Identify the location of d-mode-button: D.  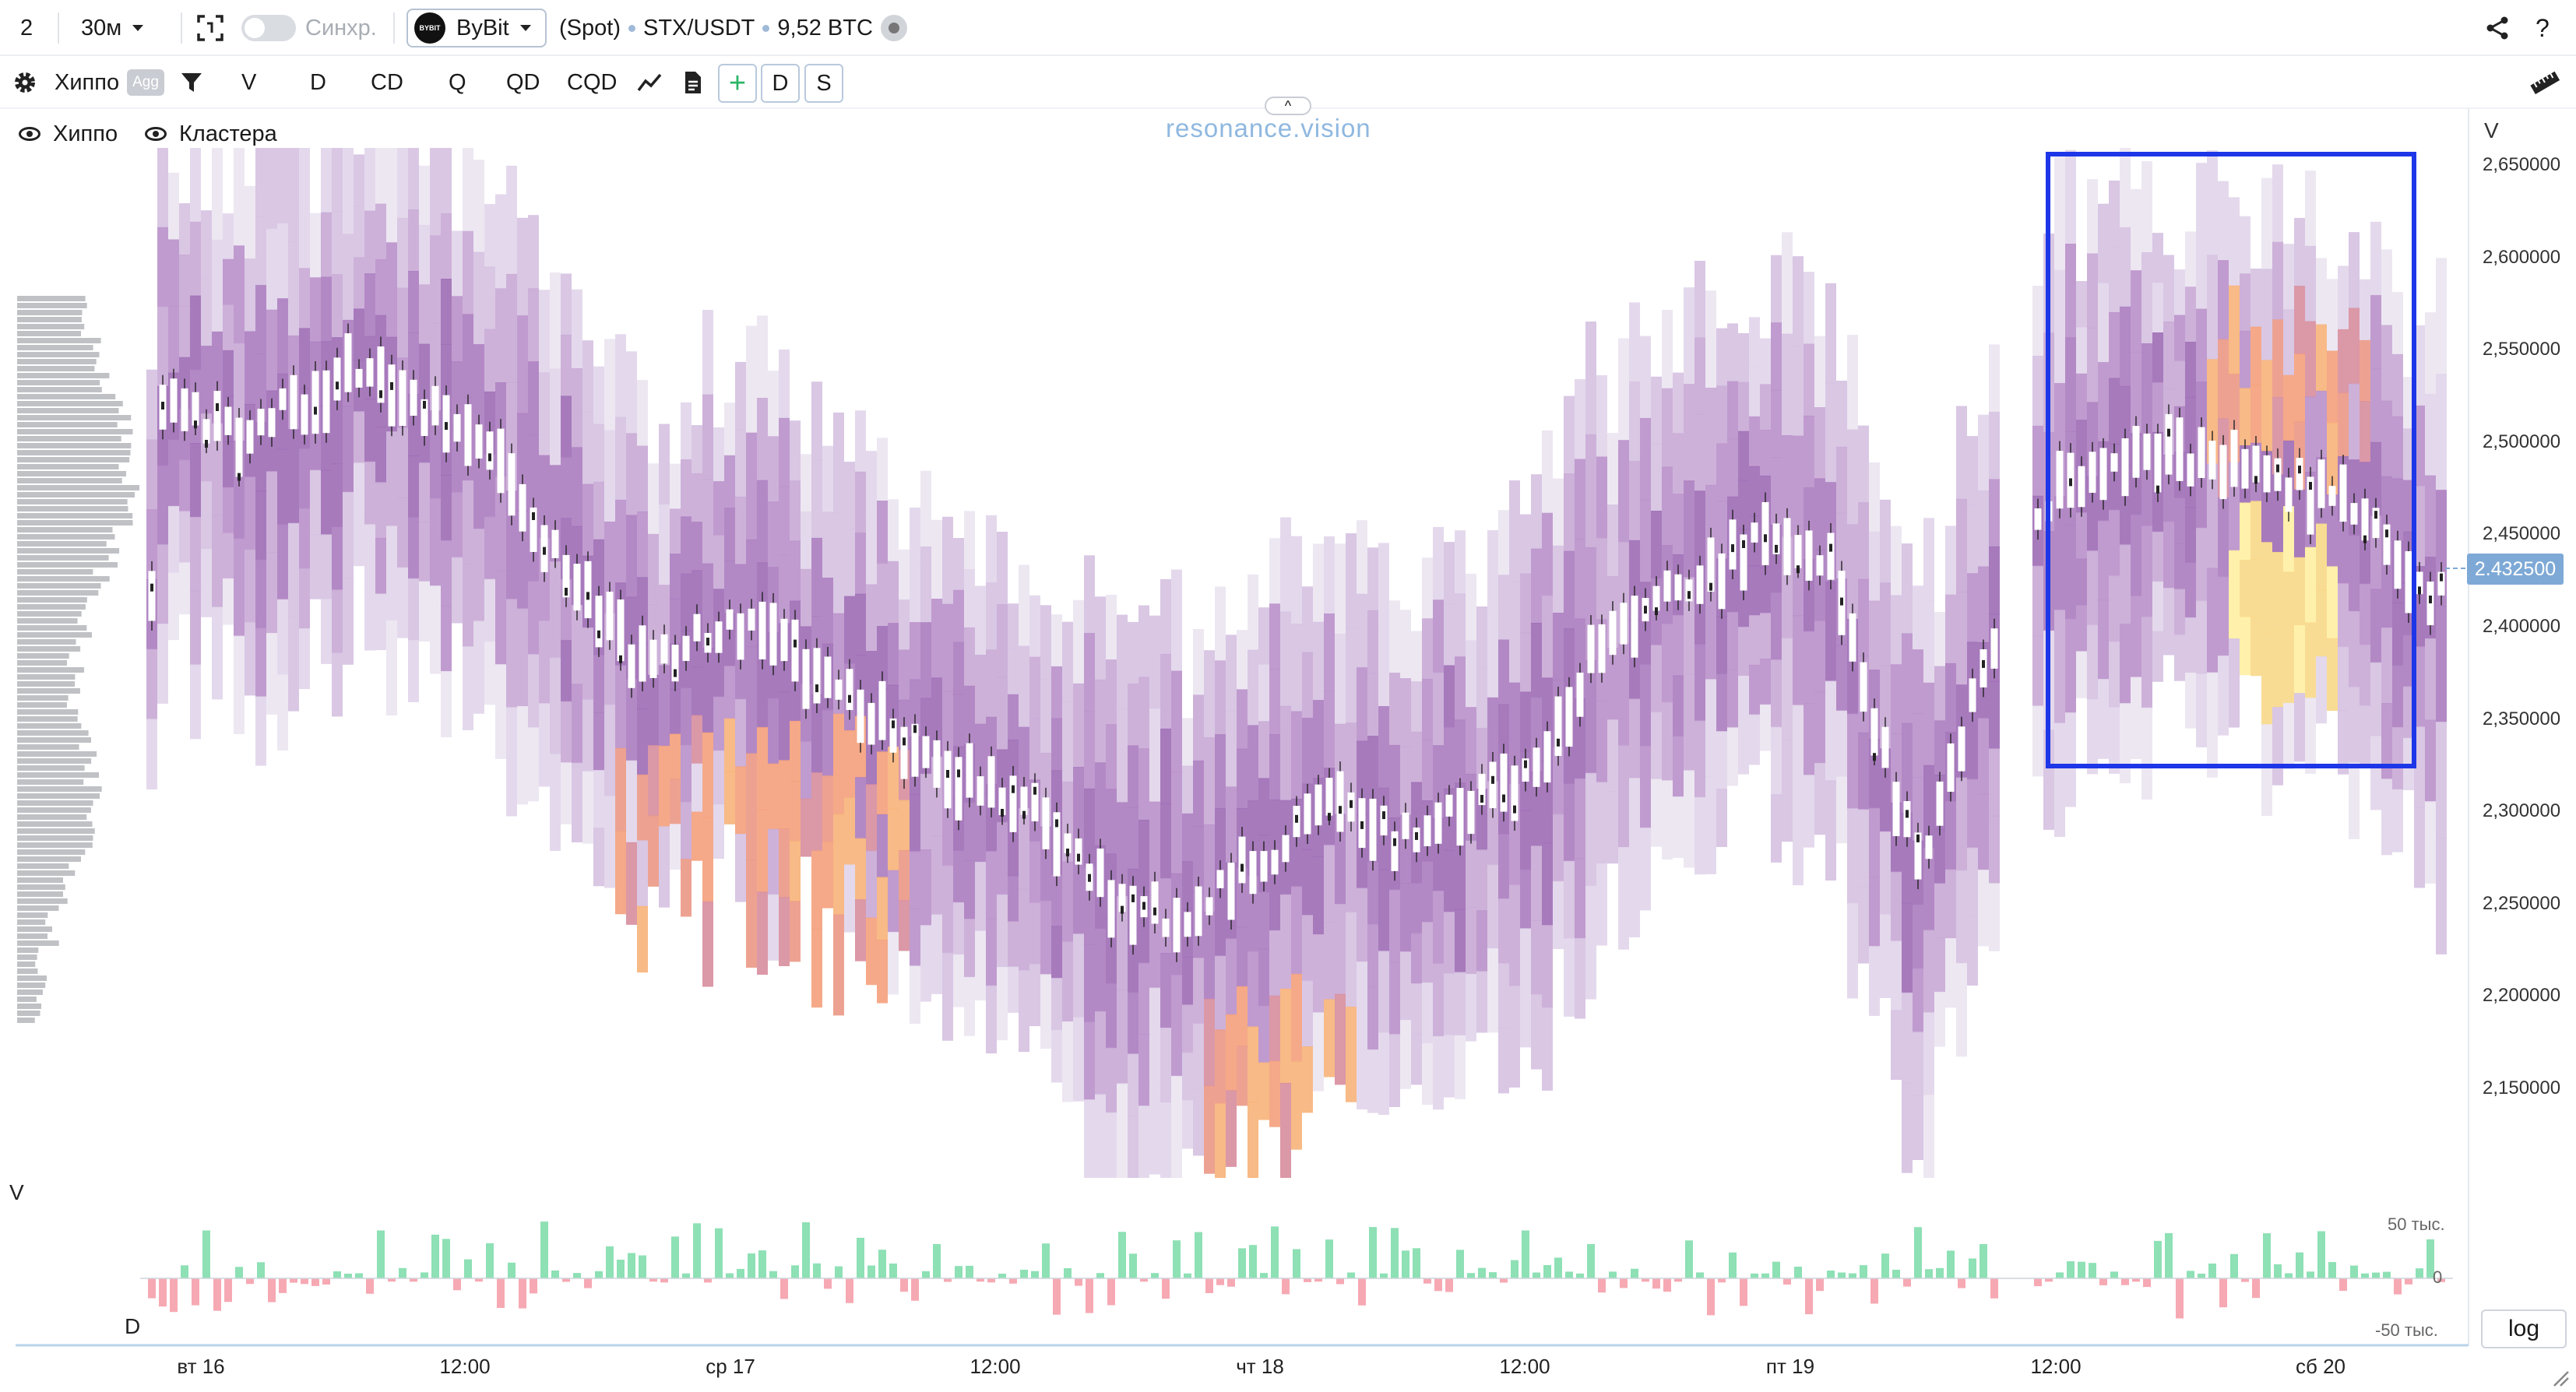
(780, 83).